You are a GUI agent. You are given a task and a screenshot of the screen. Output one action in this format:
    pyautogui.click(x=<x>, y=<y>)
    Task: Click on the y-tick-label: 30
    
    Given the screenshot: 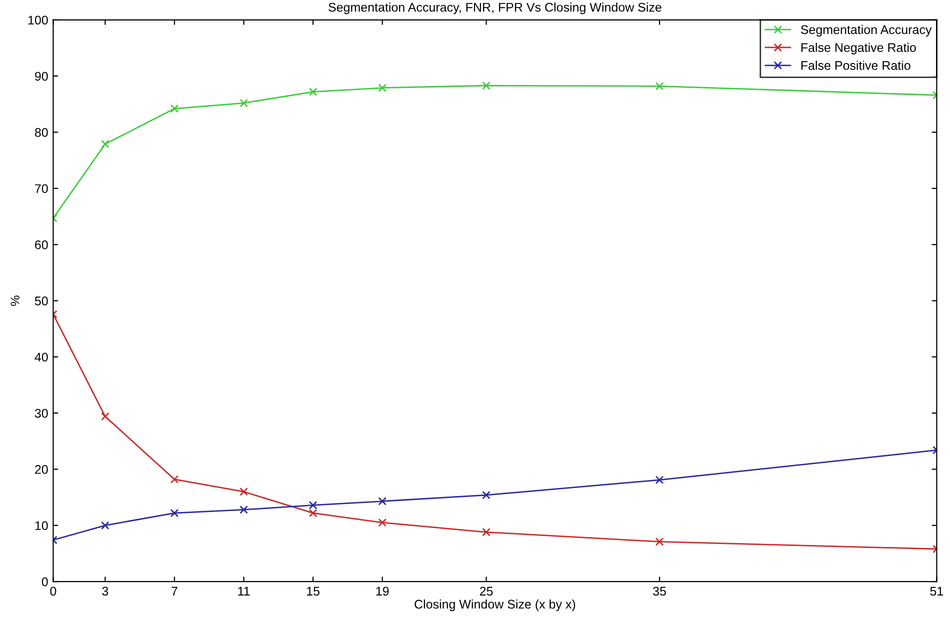 What is the action you would take?
    pyautogui.click(x=41, y=413)
    